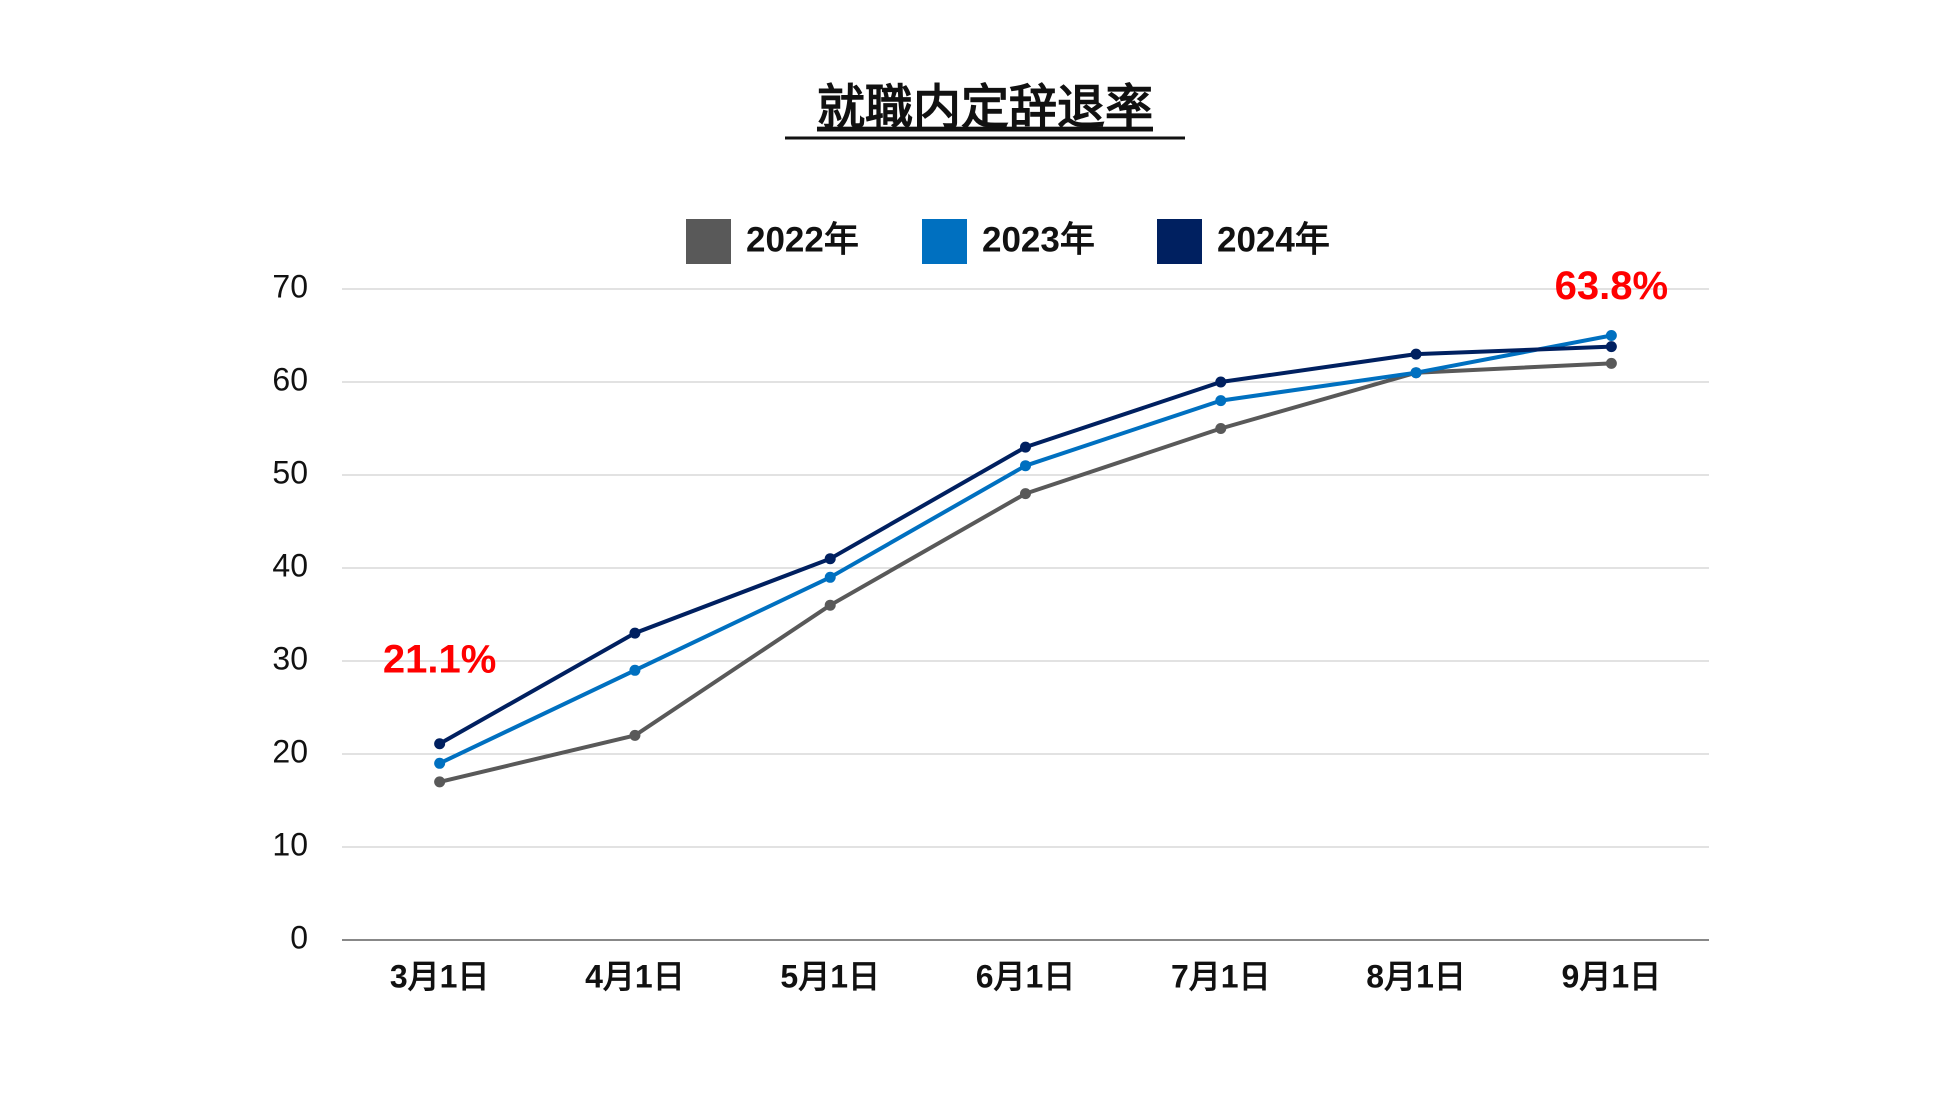 This screenshot has width=1950, height=1097. I want to click on y-tick-label: 30, so click(290, 658).